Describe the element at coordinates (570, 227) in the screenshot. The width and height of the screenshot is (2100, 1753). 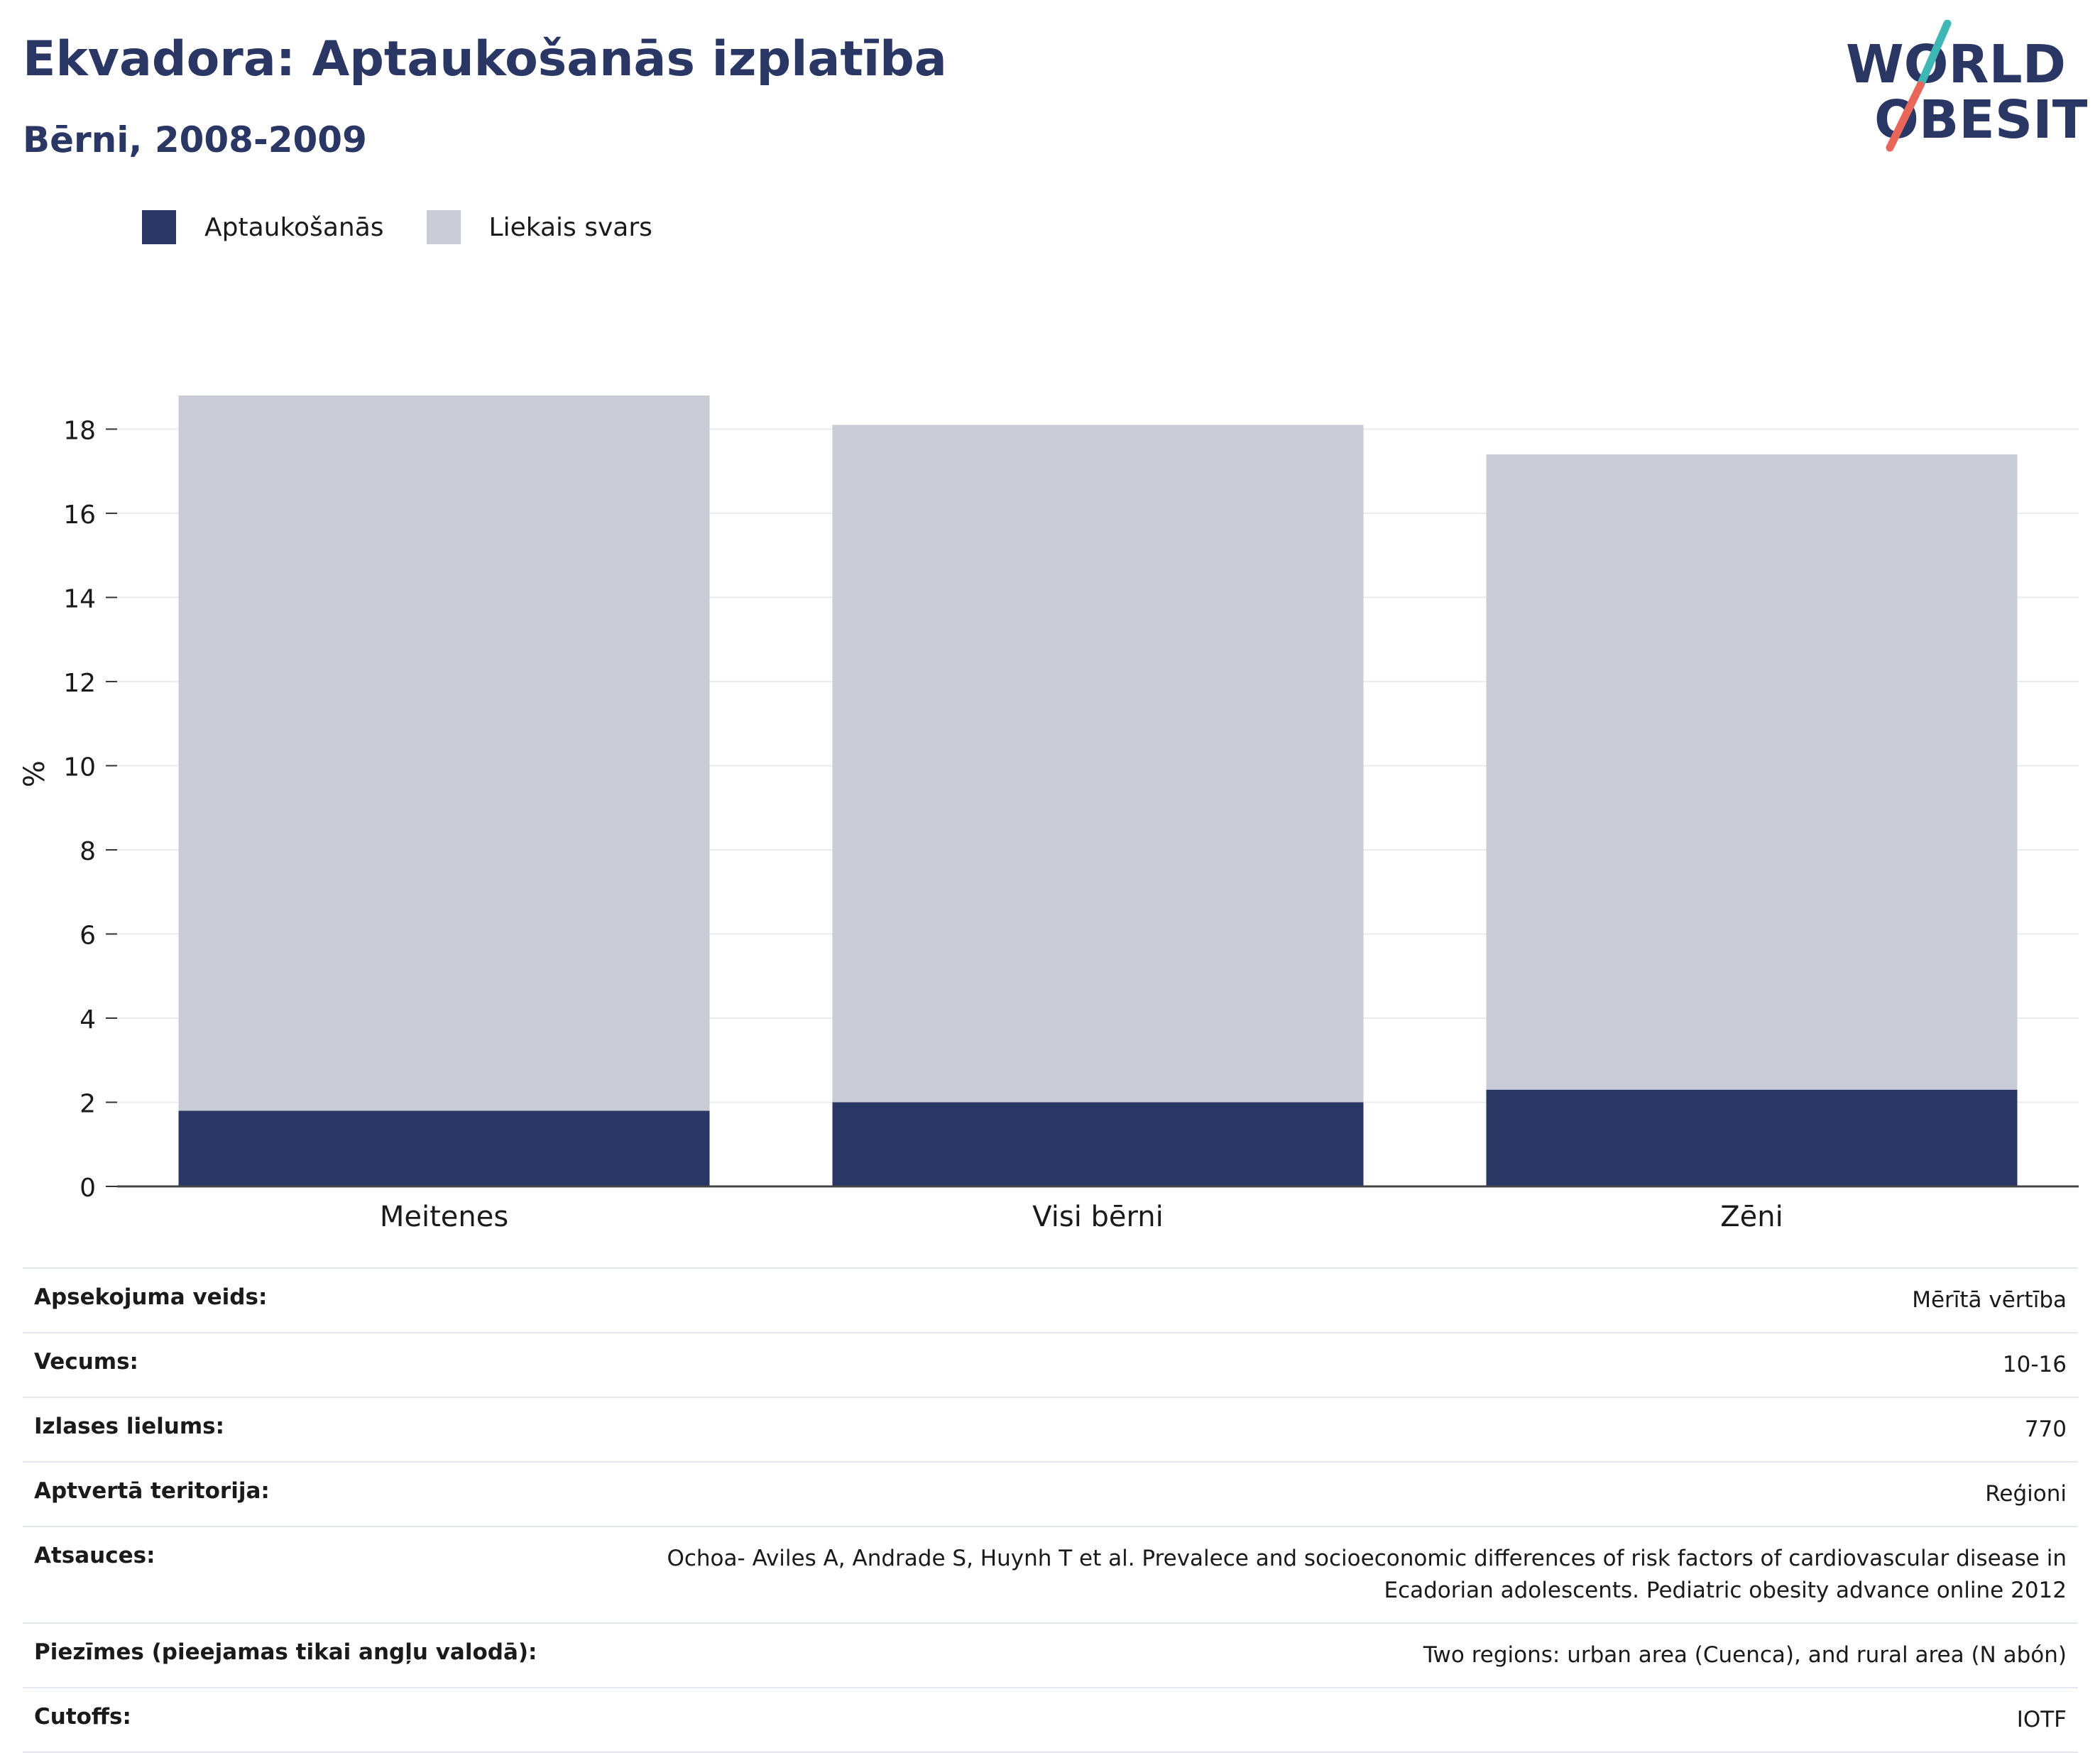
I see `legend-label-overweight: Liekais svars` at that location.